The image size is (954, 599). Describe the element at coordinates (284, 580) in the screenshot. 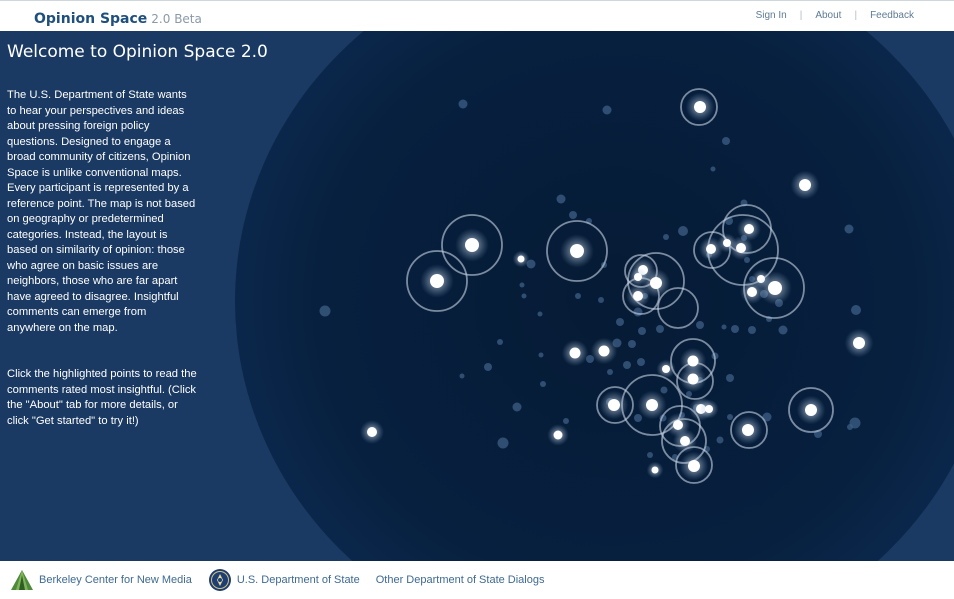

I see `state-dept-link: U.S. Department of State` at that location.